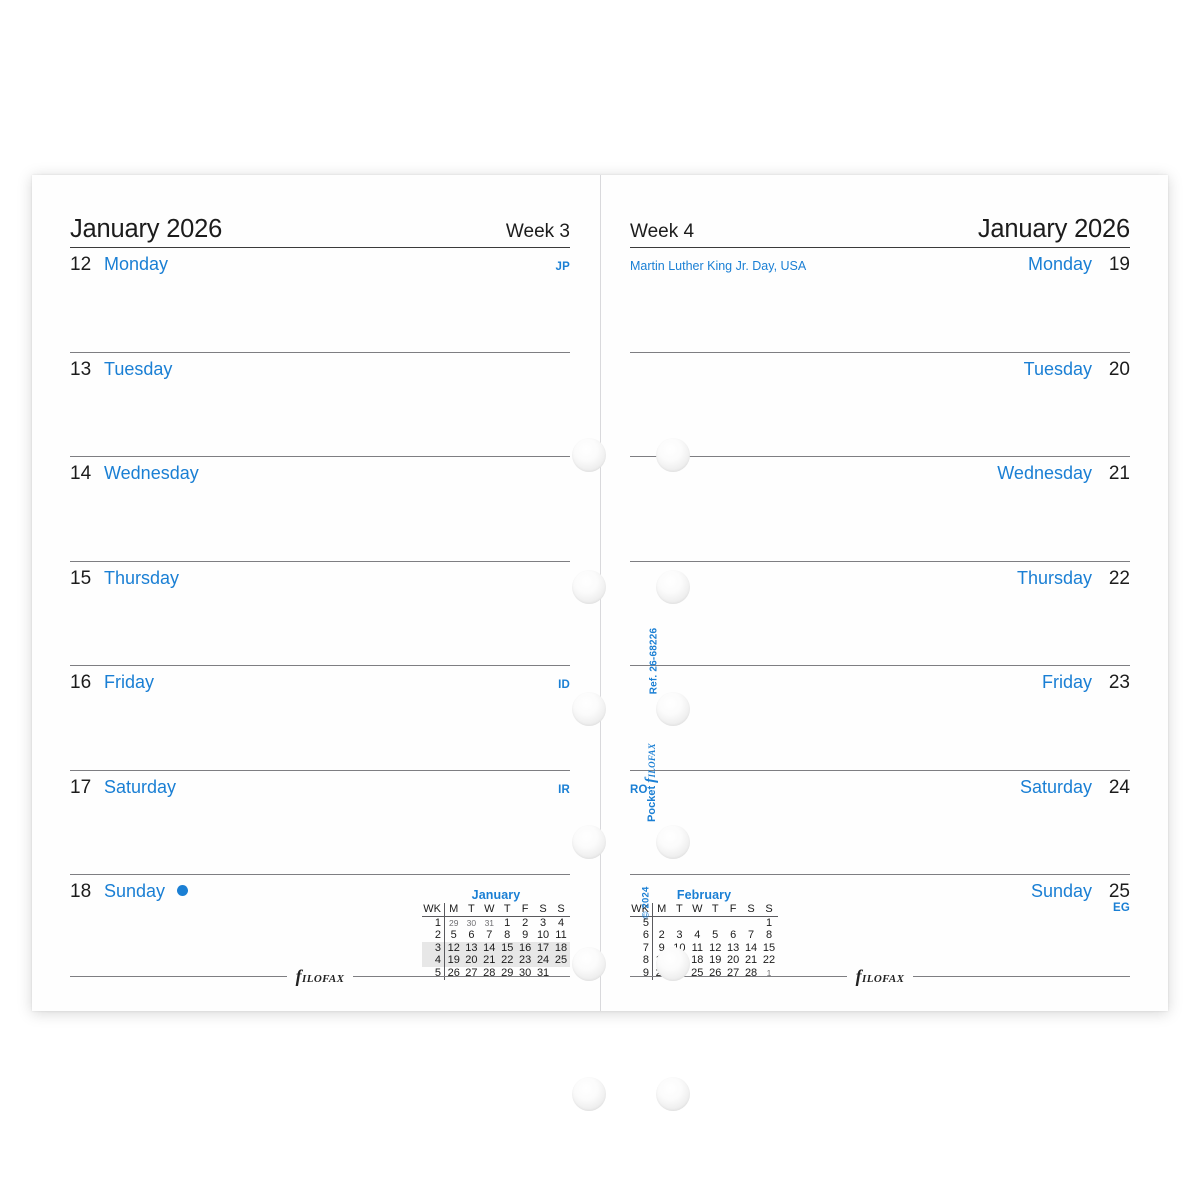  I want to click on day-number: 14, so click(81, 473).